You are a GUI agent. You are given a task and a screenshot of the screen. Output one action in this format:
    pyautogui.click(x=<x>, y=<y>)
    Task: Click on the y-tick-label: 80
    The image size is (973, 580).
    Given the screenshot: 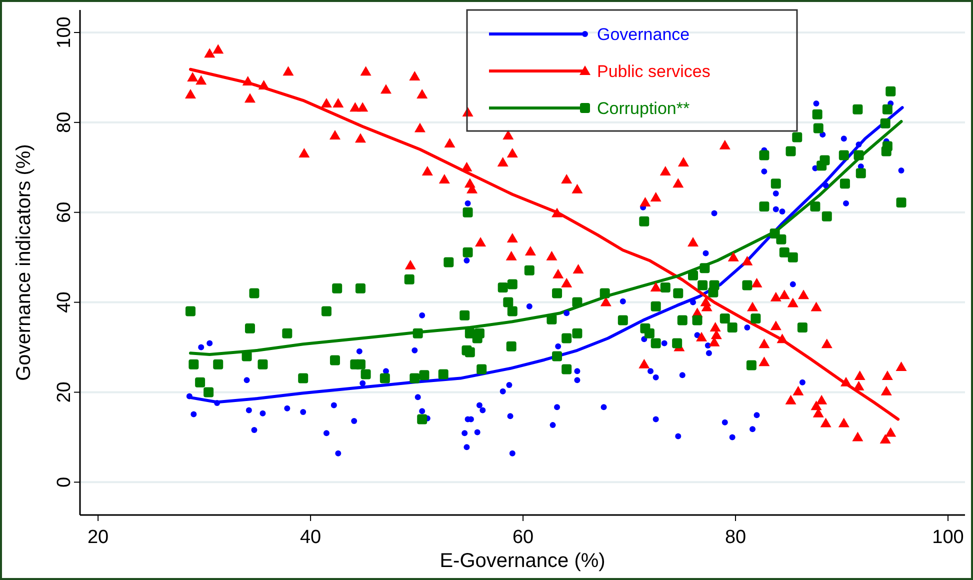 What is the action you would take?
    pyautogui.click(x=64, y=122)
    